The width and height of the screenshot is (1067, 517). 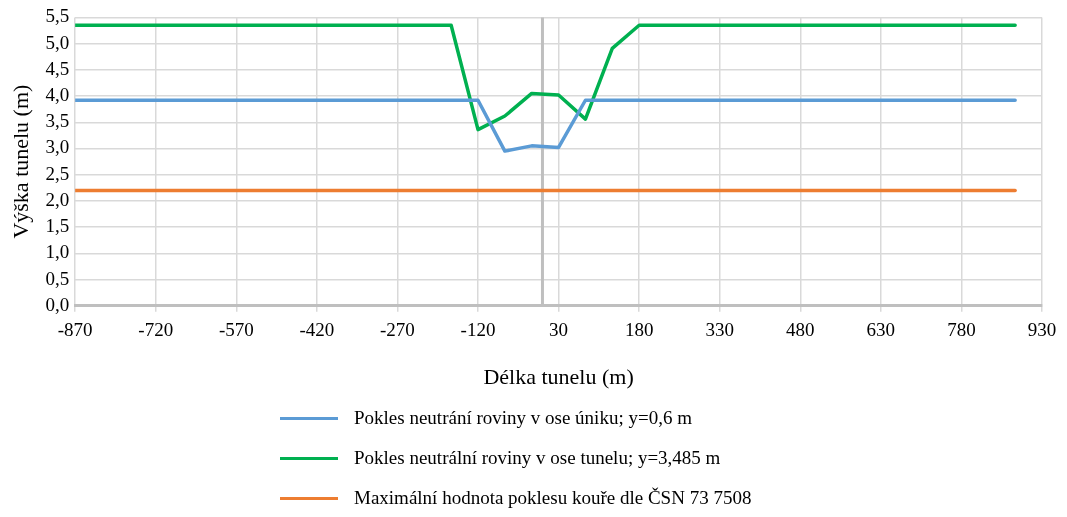 What do you see at coordinates (57, 121) in the screenshot?
I see `y-tick-label: 3,5` at bounding box center [57, 121].